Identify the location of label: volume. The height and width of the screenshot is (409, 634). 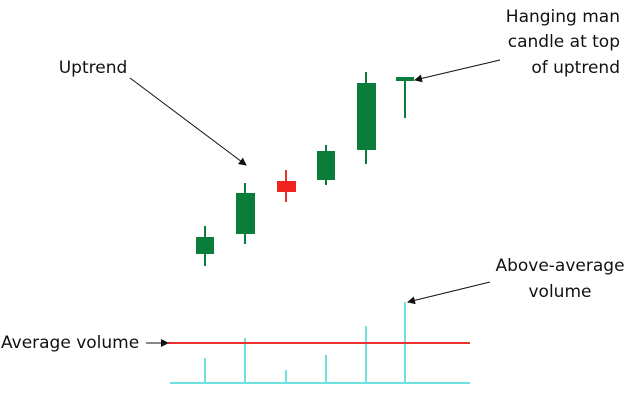
(560, 292).